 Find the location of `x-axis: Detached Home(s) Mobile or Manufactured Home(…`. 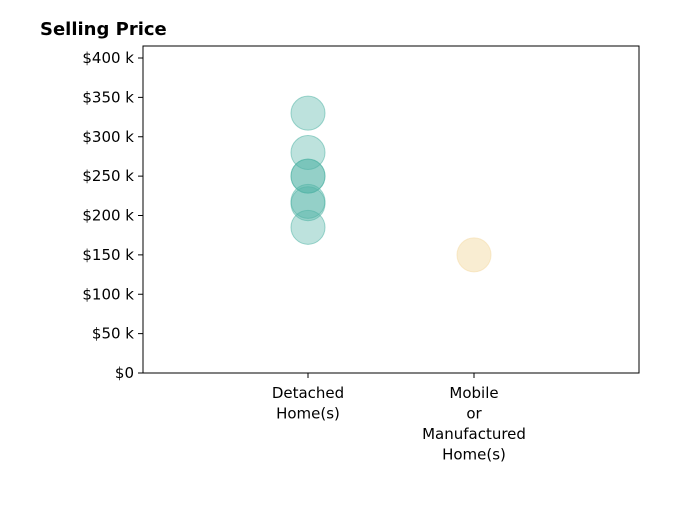

x-axis: Detached Home(s) Mobile or Manufactured Home(… is located at coordinates (399, 418).